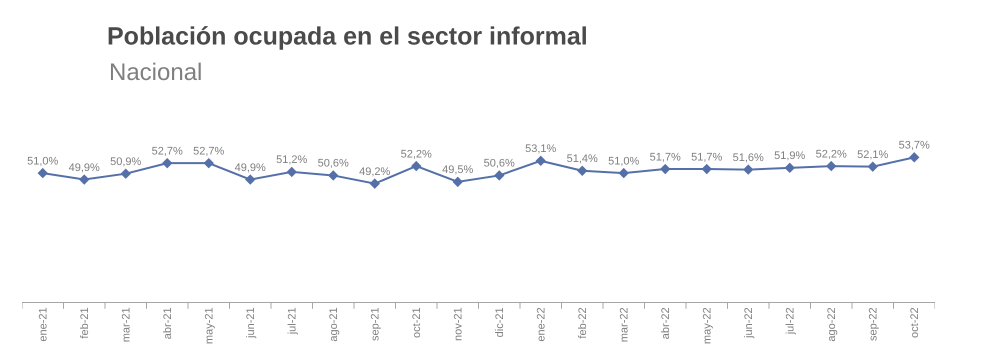 This screenshot has width=1000, height=356. Describe the element at coordinates (914, 146) in the screenshot. I see `data-label: 53,7%` at that location.